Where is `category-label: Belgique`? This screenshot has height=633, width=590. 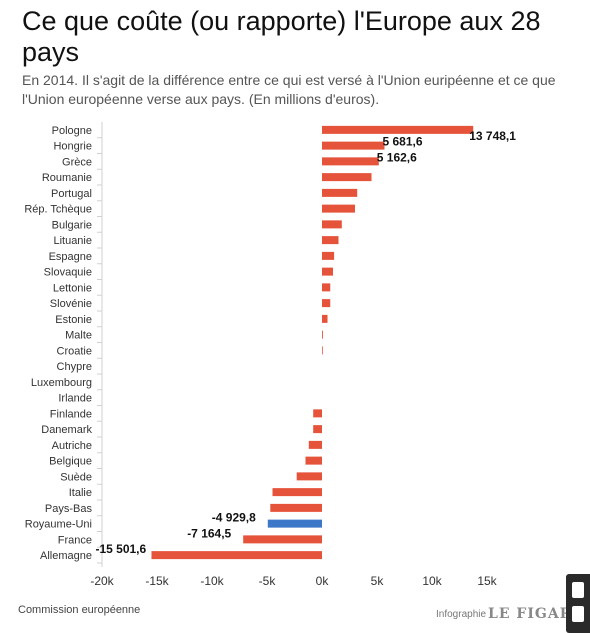
category-label: Belgique is located at coordinates (70, 462).